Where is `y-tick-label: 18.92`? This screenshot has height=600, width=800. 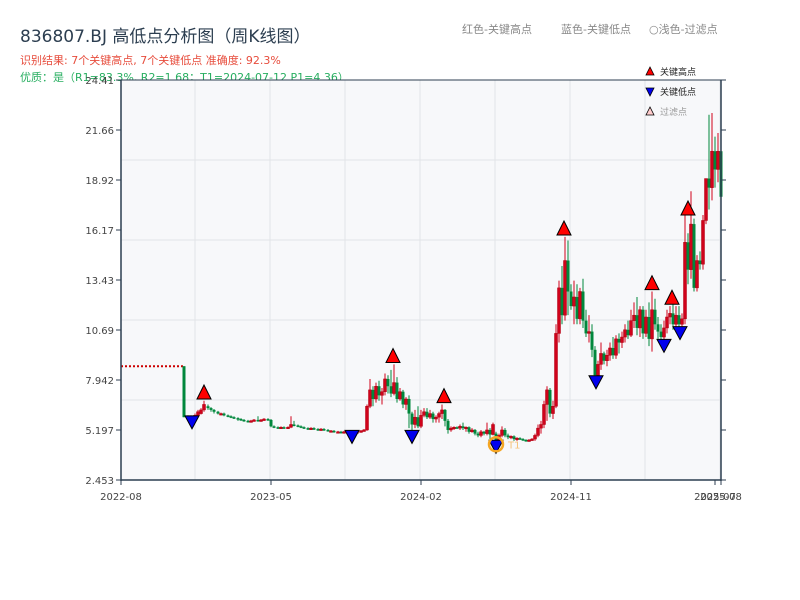 y-tick-label: 18.92 is located at coordinates (99, 181).